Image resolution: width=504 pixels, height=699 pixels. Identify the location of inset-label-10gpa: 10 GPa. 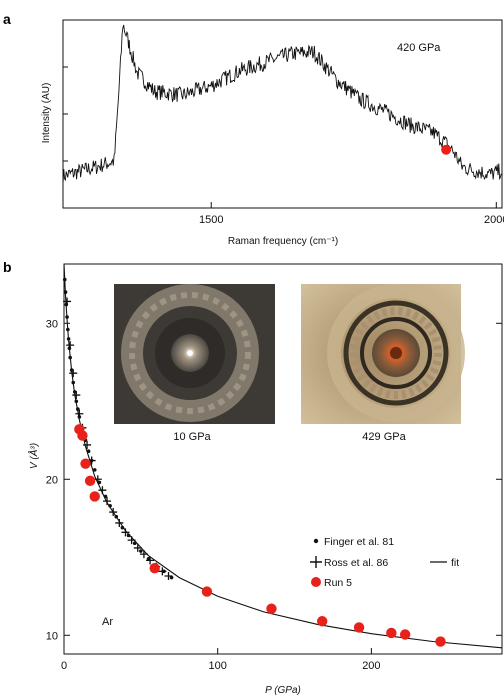
(192, 437).